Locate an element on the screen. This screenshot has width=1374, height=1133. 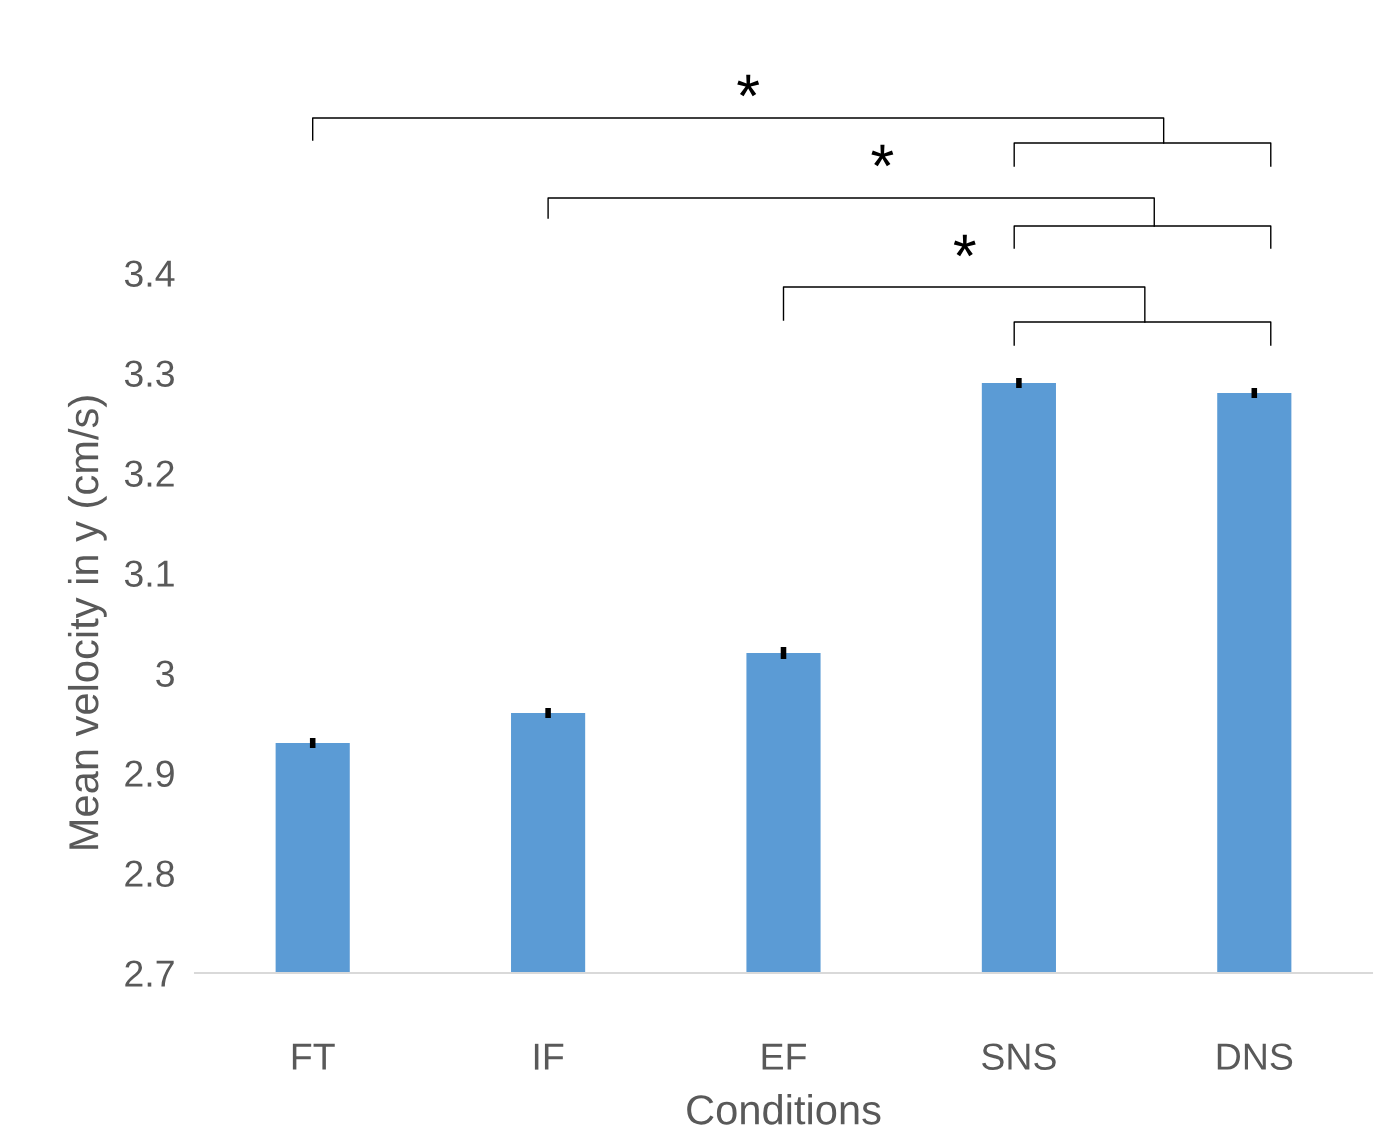
y-tick-label: 3 is located at coordinates (165, 673).